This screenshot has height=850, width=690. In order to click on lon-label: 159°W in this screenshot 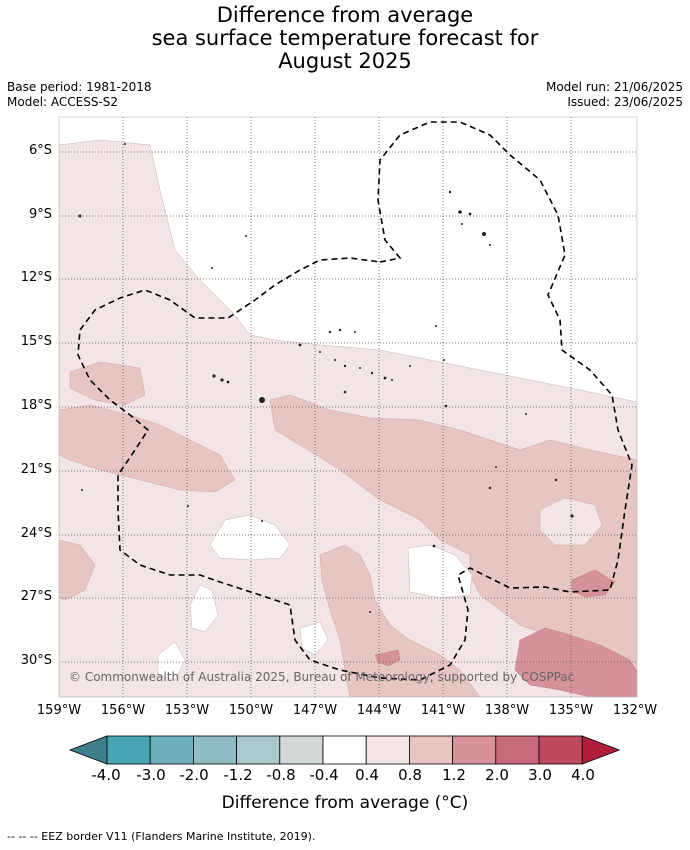, I will do `click(59, 710)`.